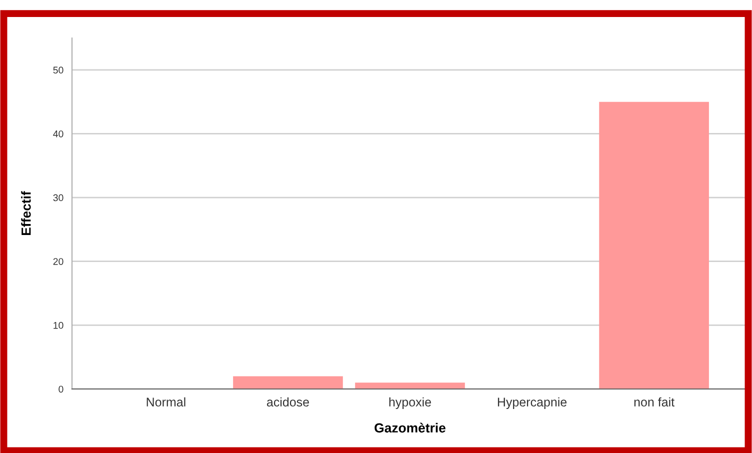 This screenshot has width=752, height=453. I want to click on y-tick-label: 40, so click(58, 134).